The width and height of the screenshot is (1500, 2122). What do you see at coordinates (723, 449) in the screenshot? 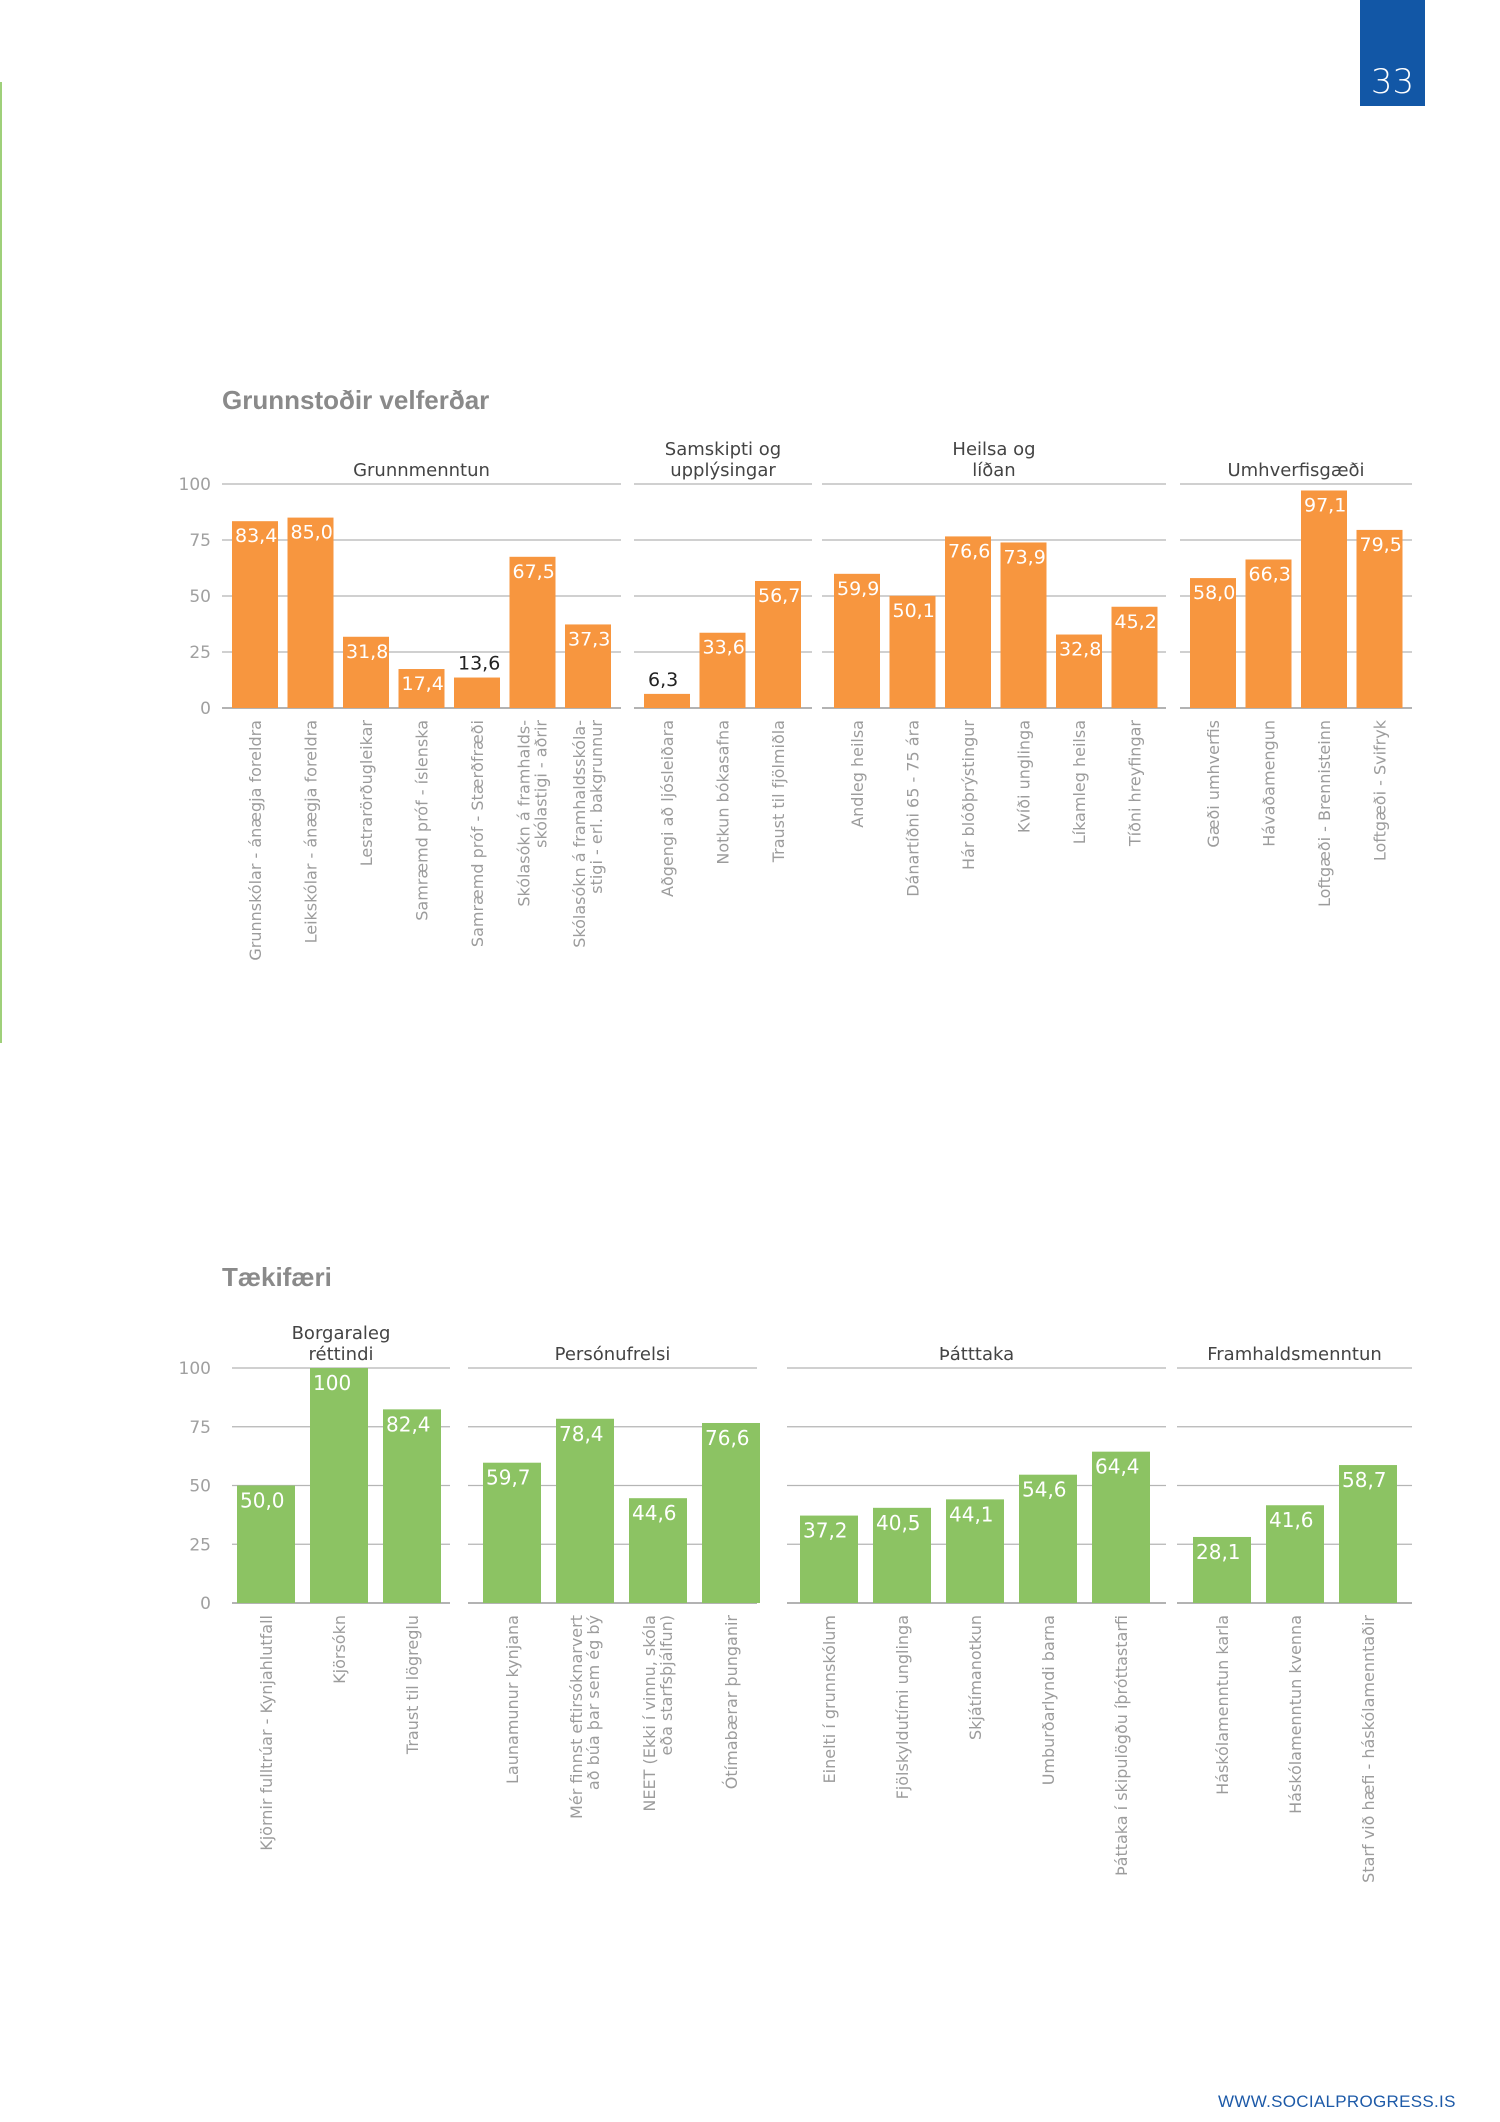
I see `group-title: Samskipti og` at bounding box center [723, 449].